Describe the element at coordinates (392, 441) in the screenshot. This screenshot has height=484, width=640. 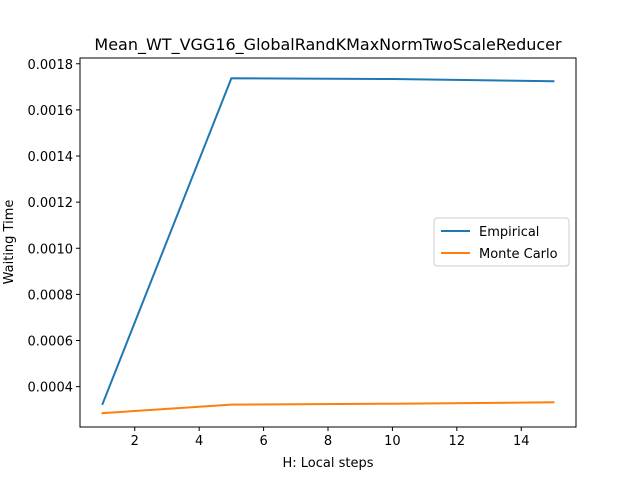
I see `x-tick-label: 10` at that location.